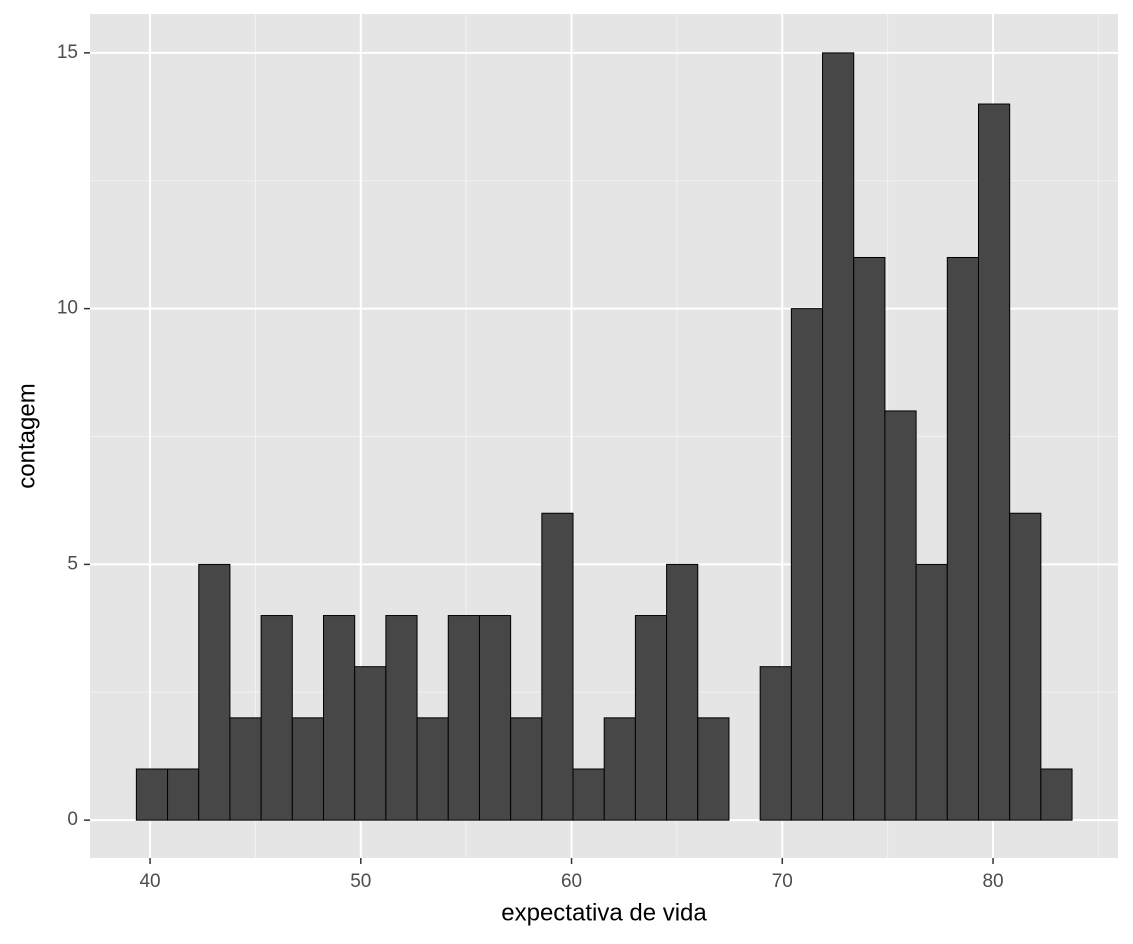 This screenshot has width=1133, height=944. I want to click on y-tick-label: 15, so click(67, 52).